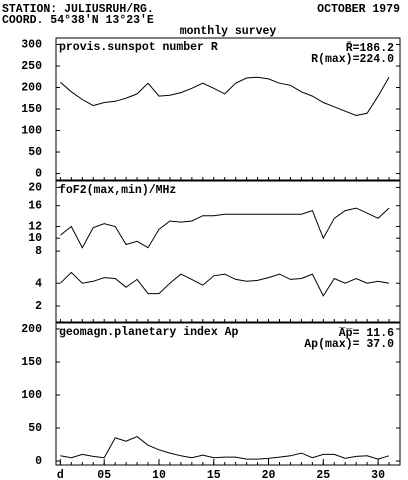 The image size is (408, 480). I want to click on x-tick-label: 20, so click(269, 474).